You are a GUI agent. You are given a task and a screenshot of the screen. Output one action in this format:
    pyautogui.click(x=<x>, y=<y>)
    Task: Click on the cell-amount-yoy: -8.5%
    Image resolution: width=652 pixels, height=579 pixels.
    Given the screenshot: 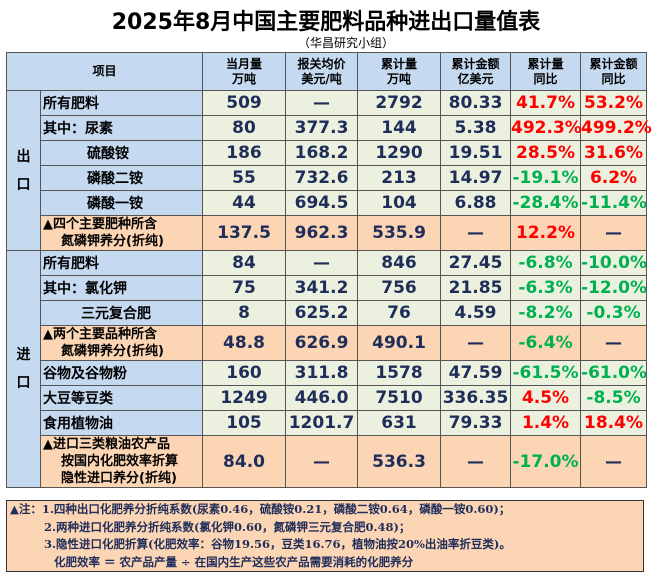 What is the action you would take?
    pyautogui.click(x=614, y=398)
    